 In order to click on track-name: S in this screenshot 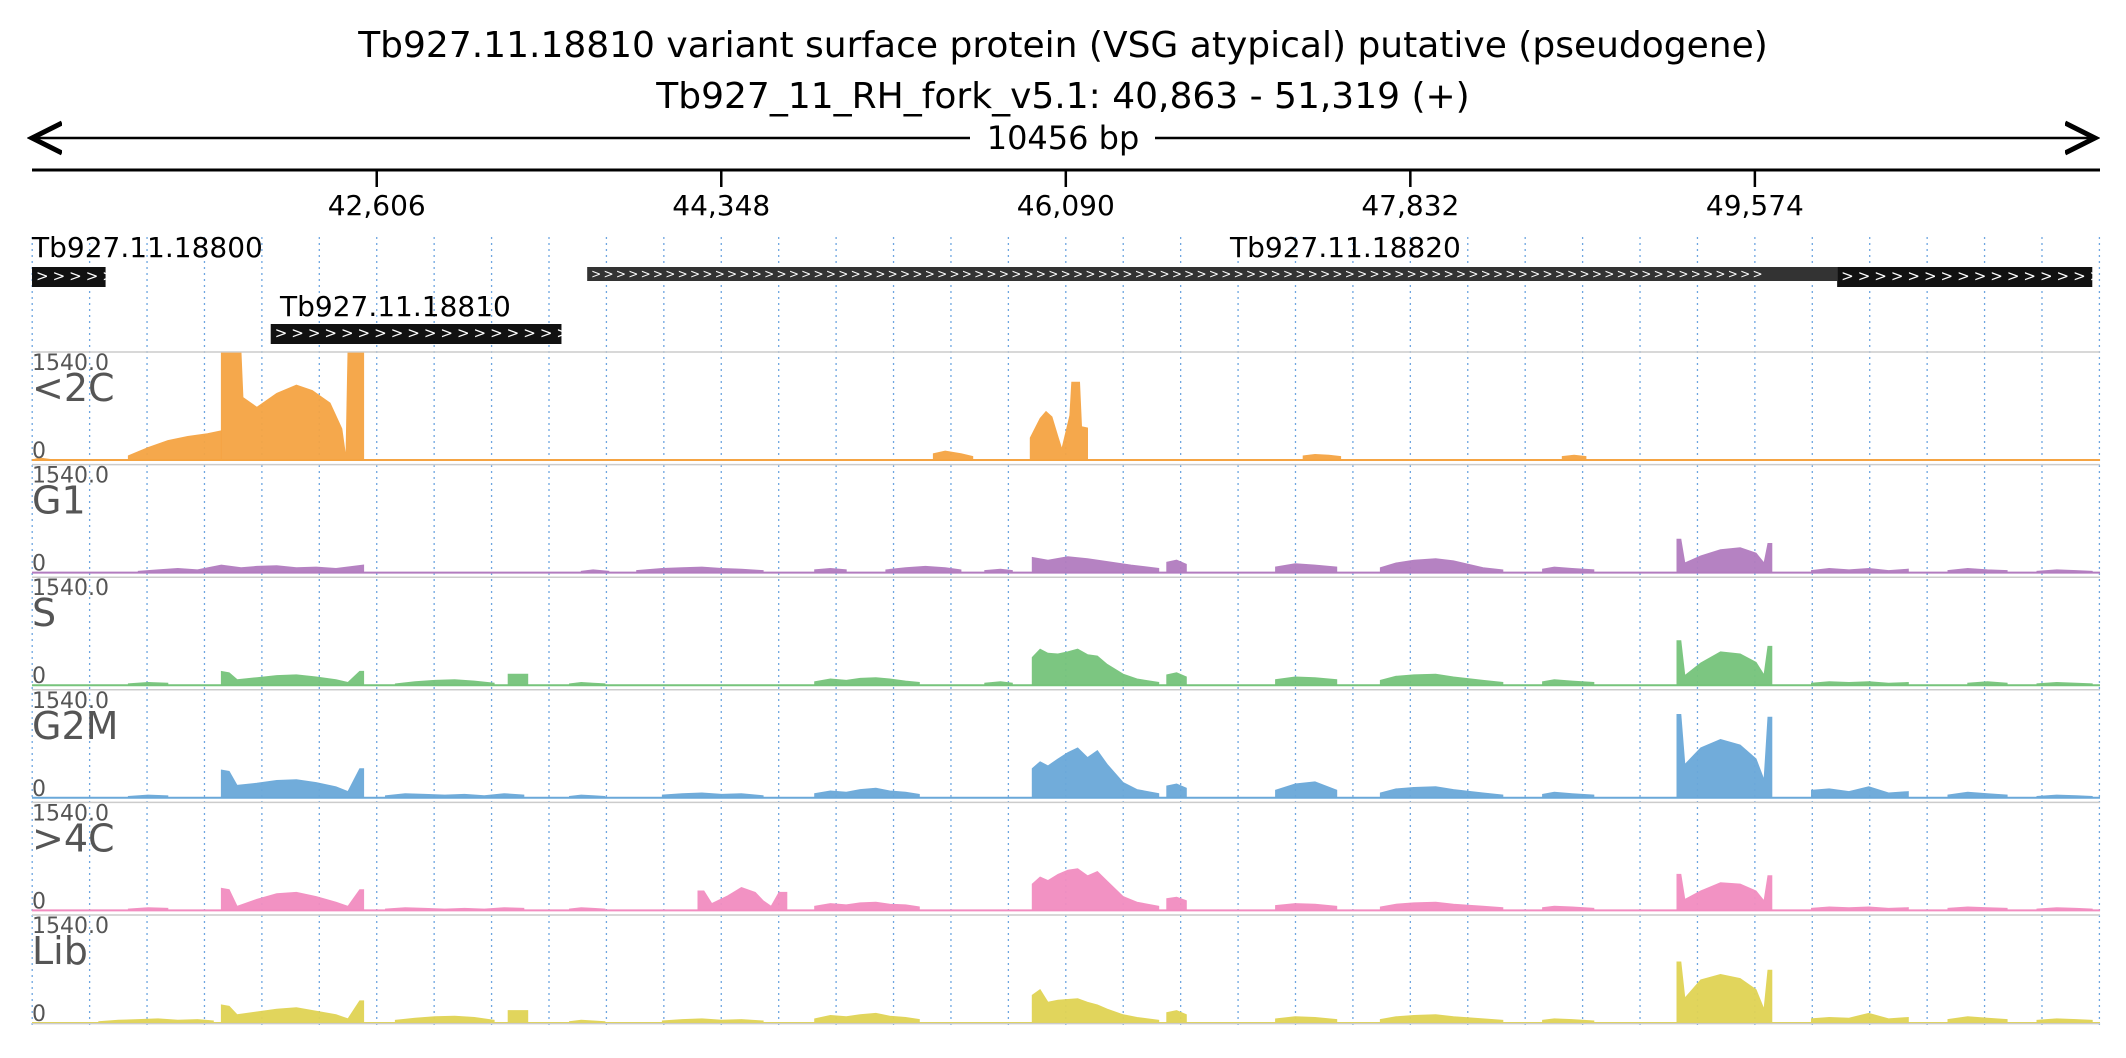, I will do `click(44, 613)`.